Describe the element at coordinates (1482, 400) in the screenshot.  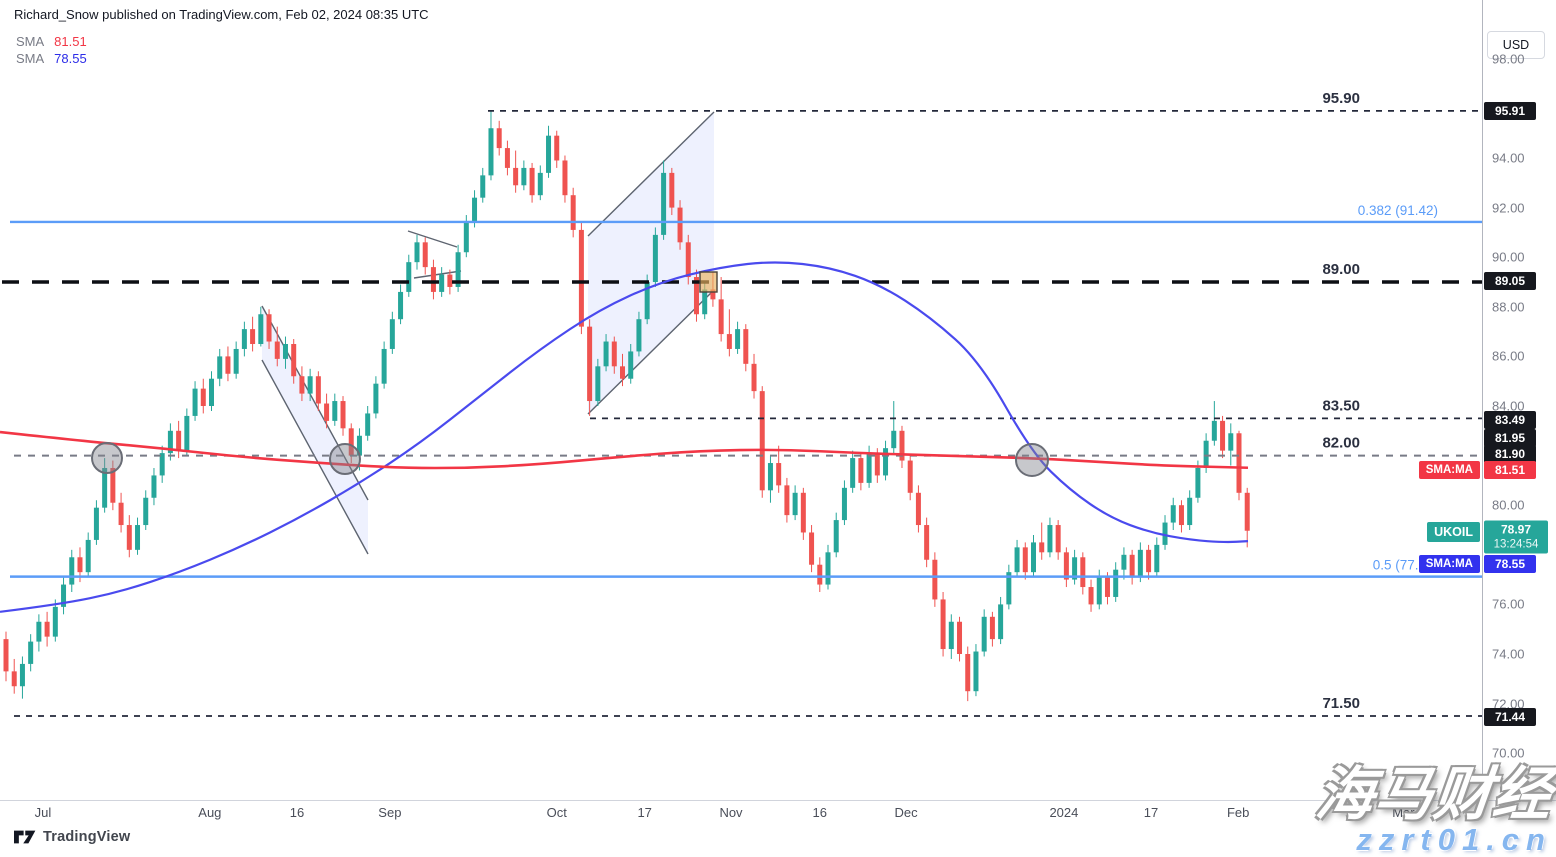
I see `price-axis-border` at that location.